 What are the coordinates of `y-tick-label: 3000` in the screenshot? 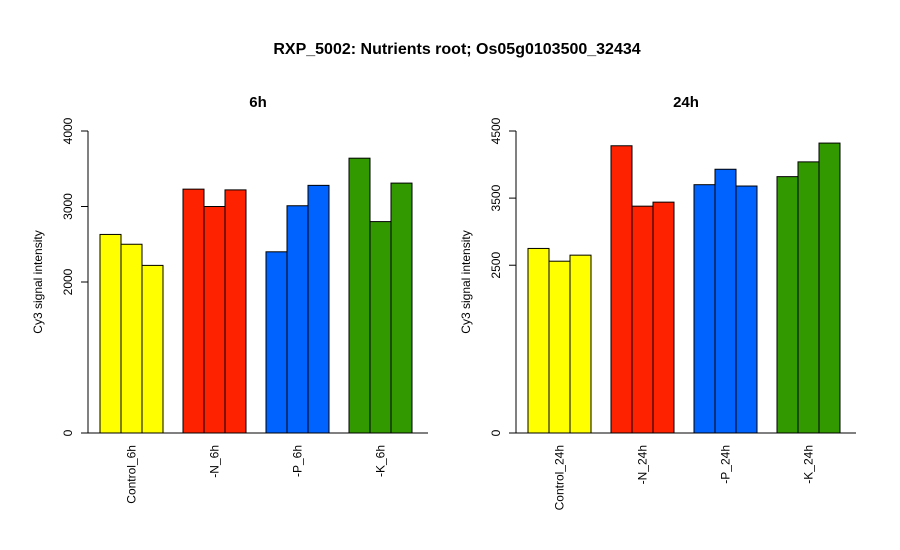 It's located at (68, 206).